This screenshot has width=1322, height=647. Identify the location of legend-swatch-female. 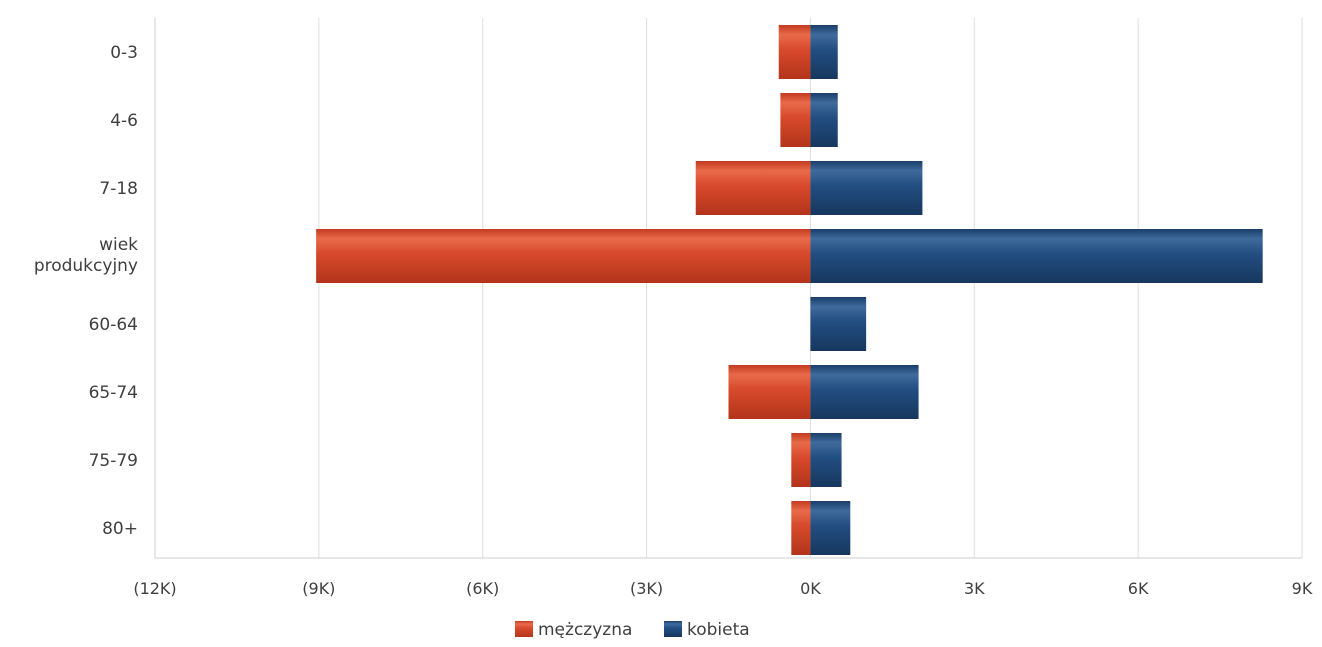
(673, 629).